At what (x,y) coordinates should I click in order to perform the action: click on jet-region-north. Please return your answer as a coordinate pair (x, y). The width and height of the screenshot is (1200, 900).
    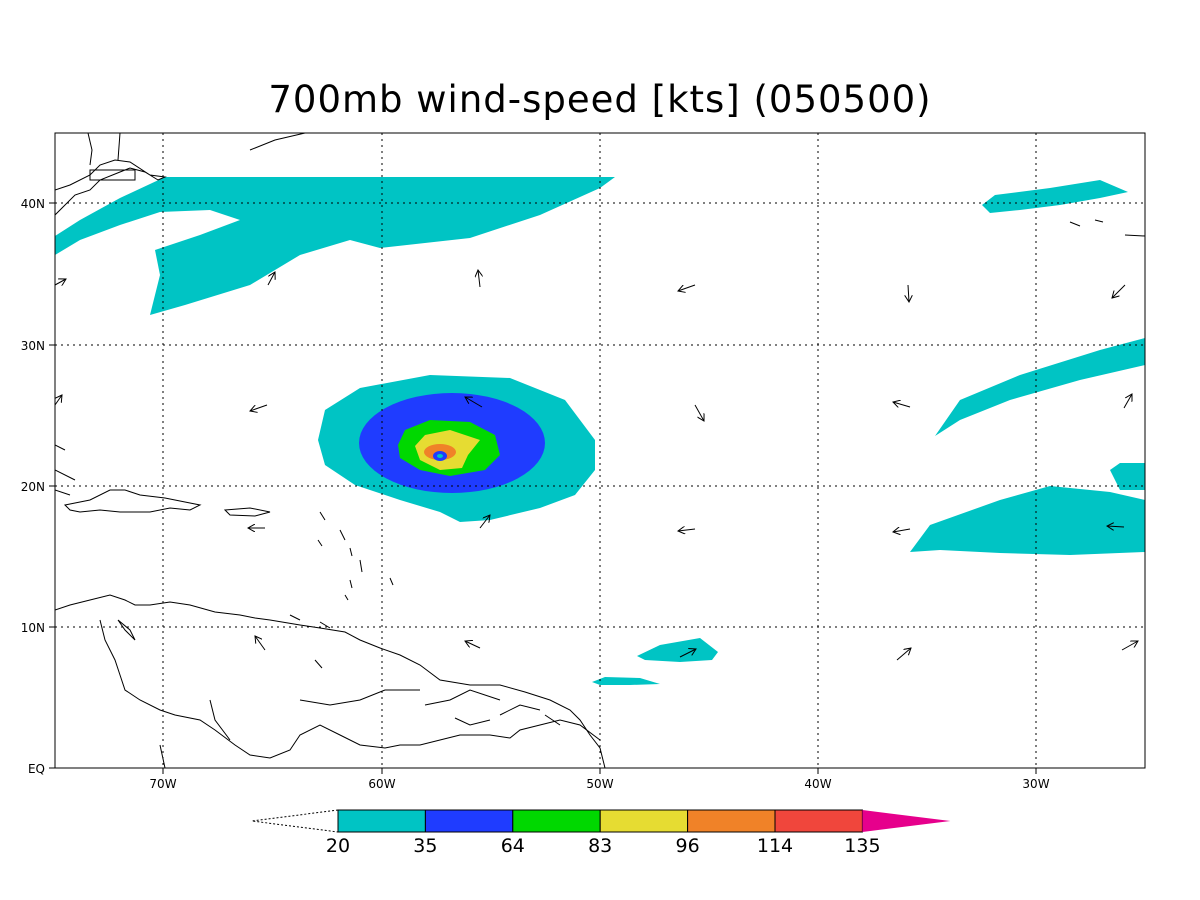
    Looking at the image, I should click on (335, 246).